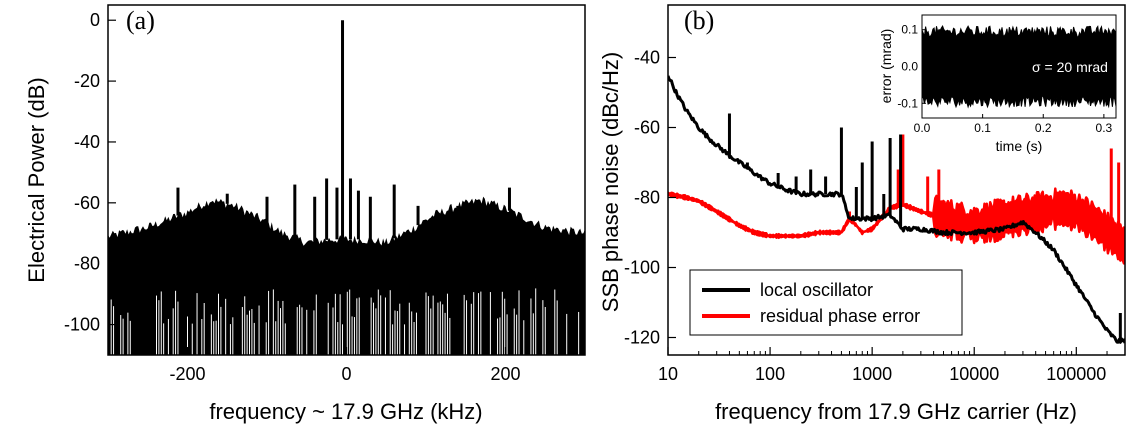  What do you see at coordinates (1019, 146) in the screenshot?
I see `inset-x-axis-label: time (s)` at bounding box center [1019, 146].